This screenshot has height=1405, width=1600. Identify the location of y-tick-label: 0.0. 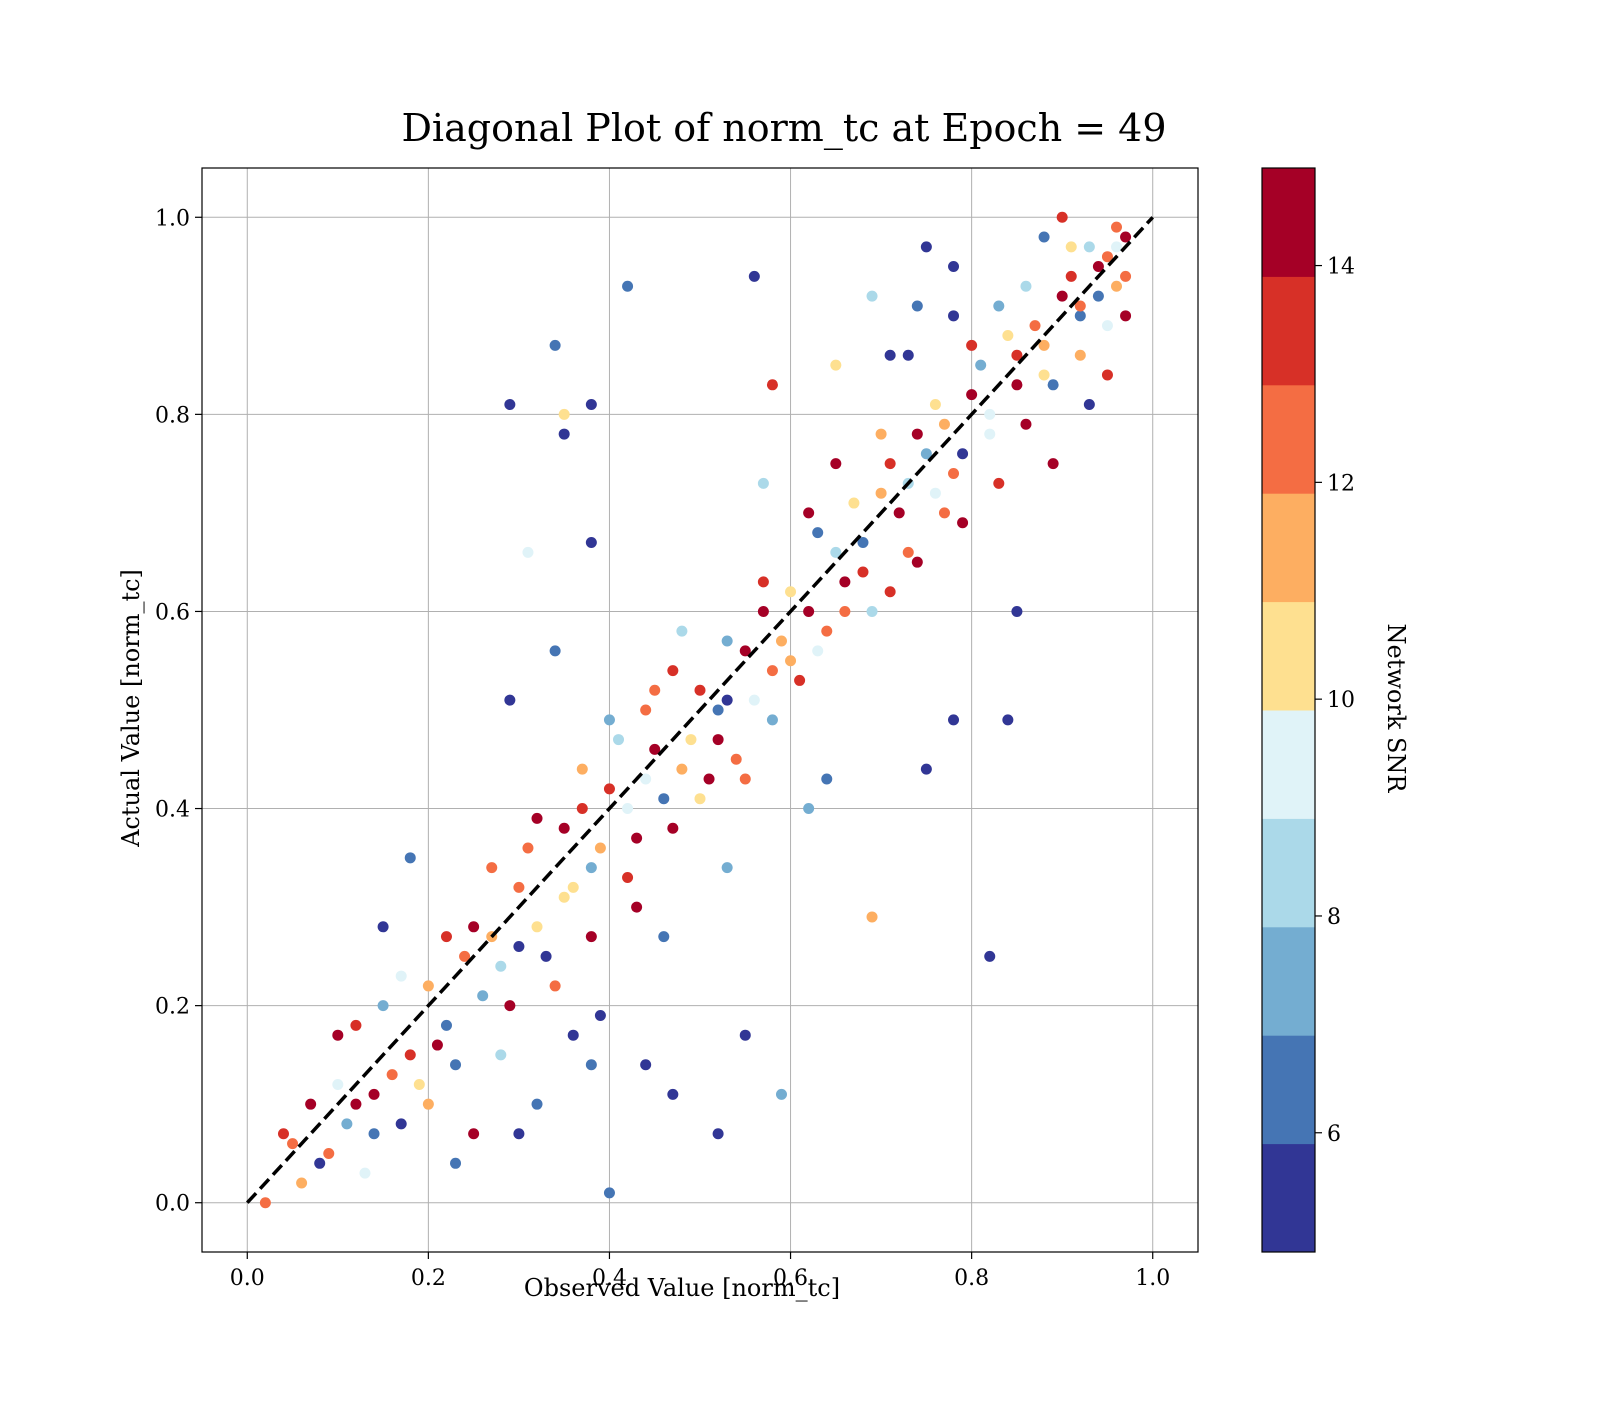
(172, 1204).